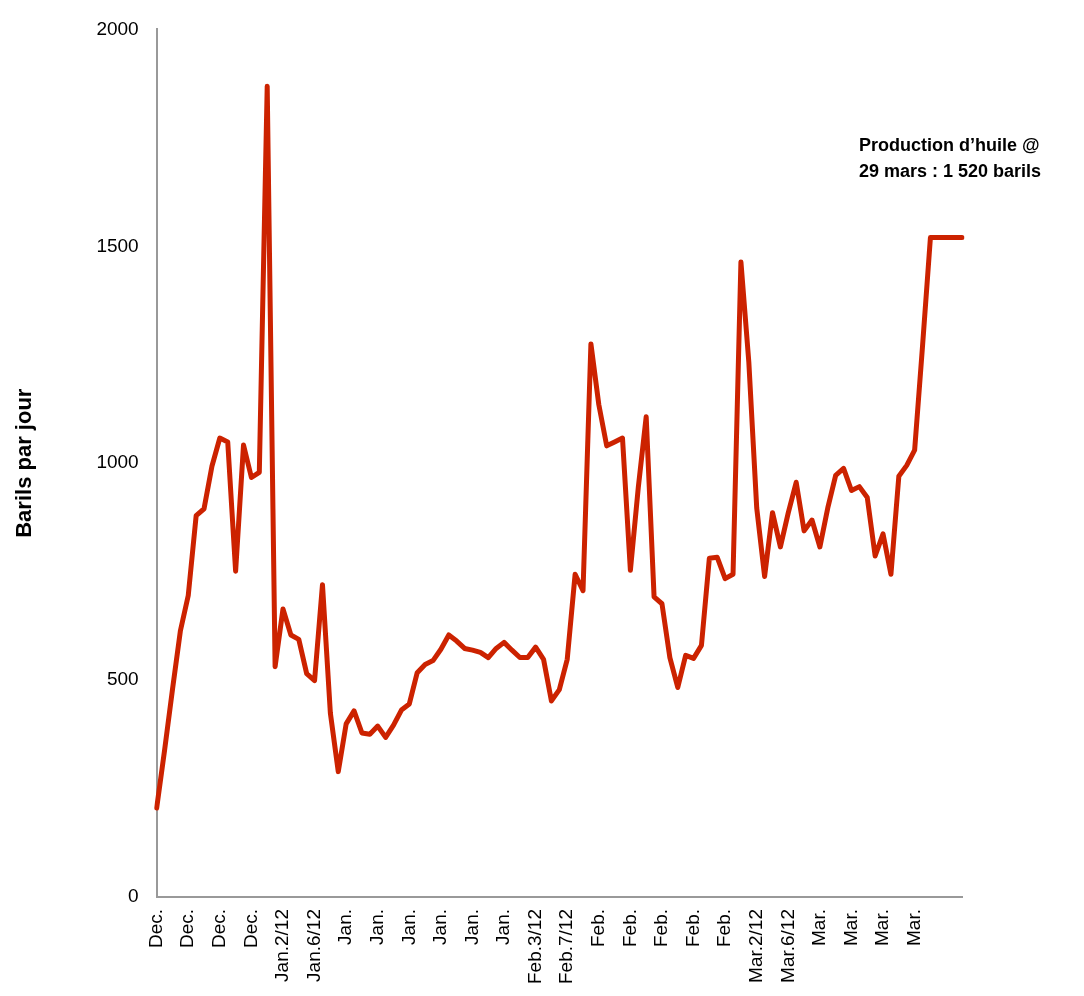 The width and height of the screenshot is (1084, 996). I want to click on x-tick-label: Mar.6/12, so click(787, 946).